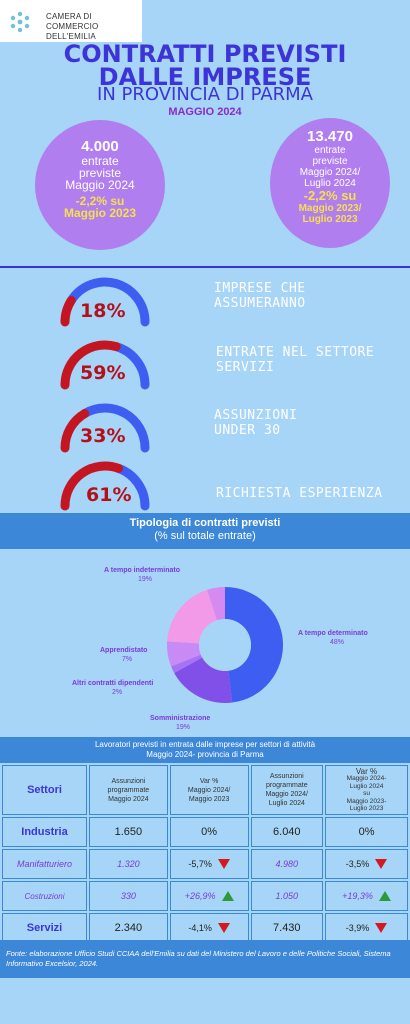 Image resolution: width=410 pixels, height=1024 pixels. I want to click on gauge-label-3: ASSUNZIONI UNDER 30, so click(255, 423).